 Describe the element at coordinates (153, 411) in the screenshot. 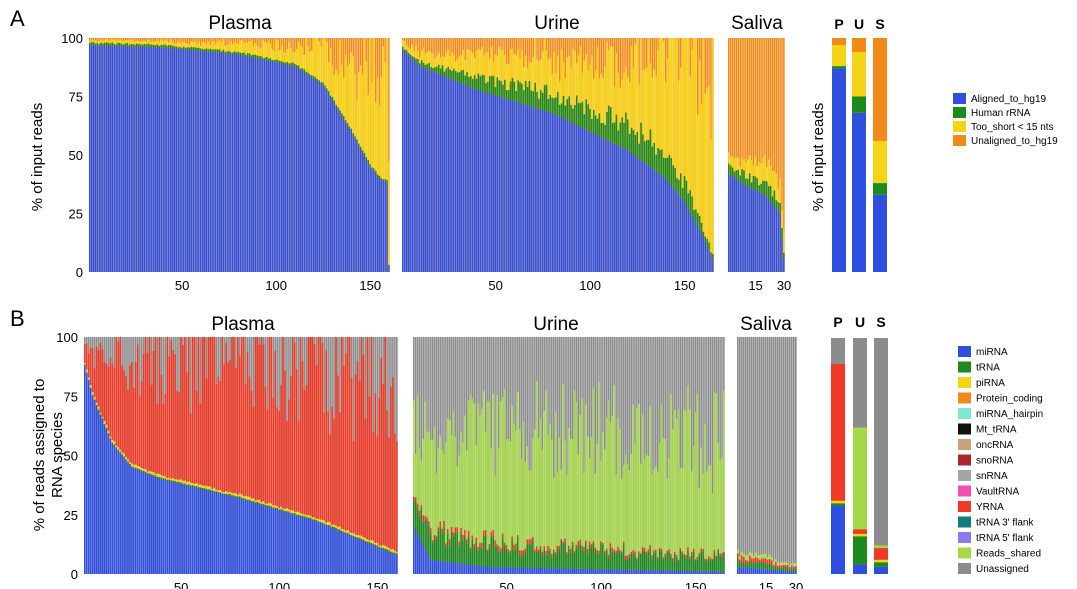

I see `panel-b-plasma-bar-36-yrna-segment` at that location.